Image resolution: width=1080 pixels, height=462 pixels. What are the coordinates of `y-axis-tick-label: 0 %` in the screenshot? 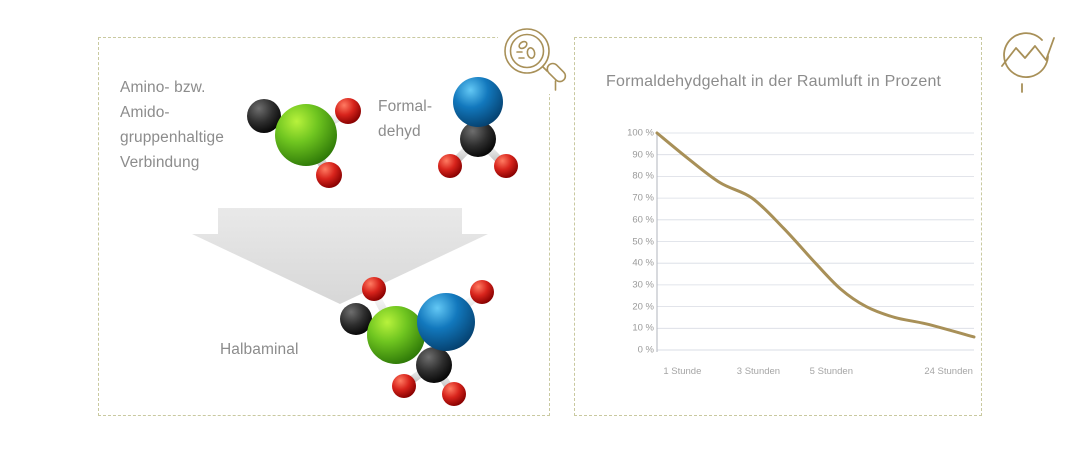 It's located at (645, 350).